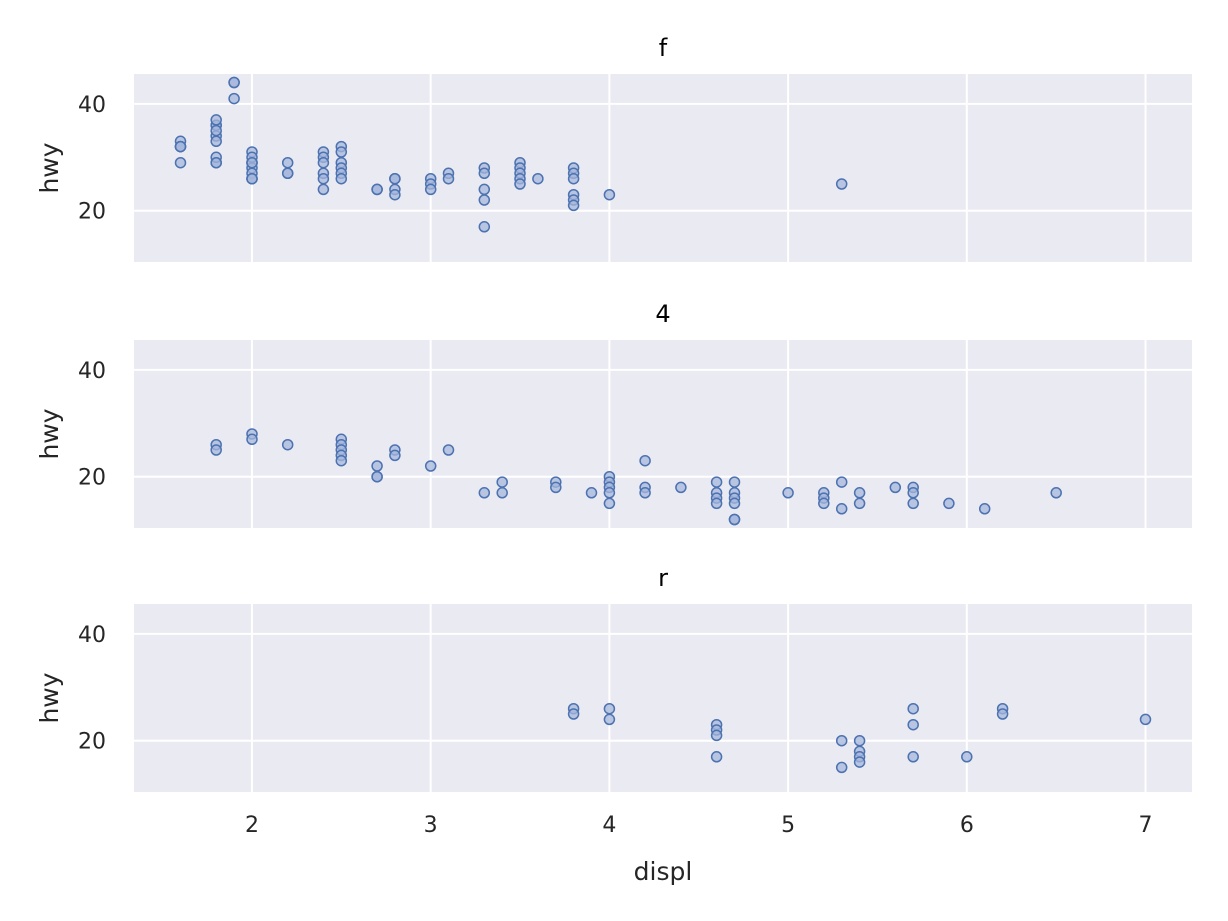 This screenshot has width=1228, height=921. What do you see at coordinates (663, 48) in the screenshot?
I see `facet-title: f` at bounding box center [663, 48].